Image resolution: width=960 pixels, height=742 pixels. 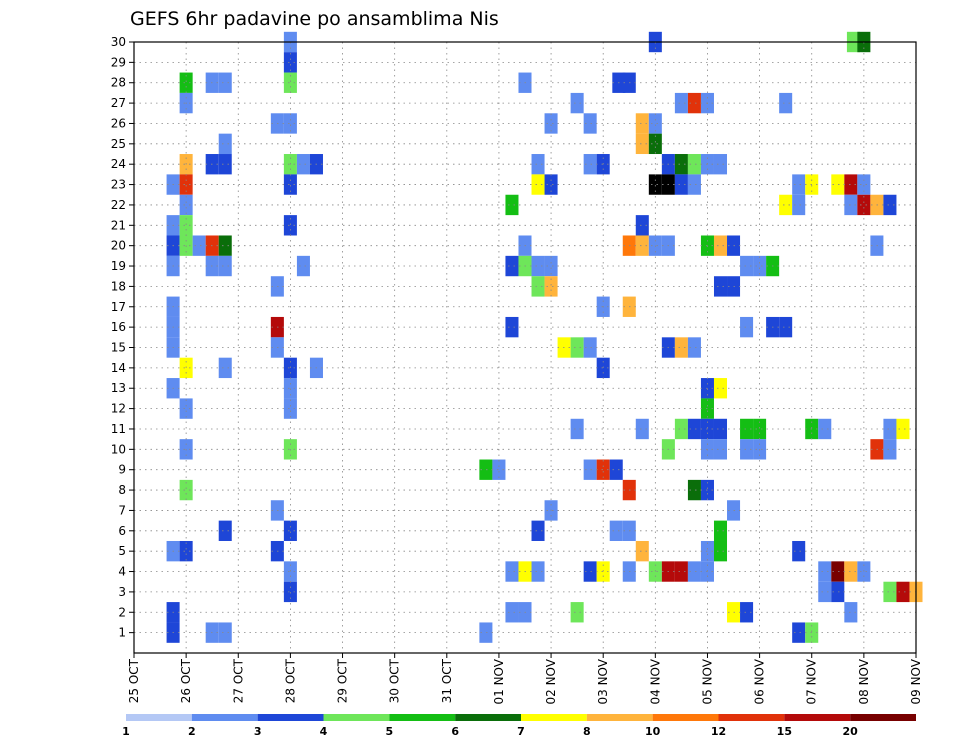 I want to click on x-tick-label: 26 OCT, so click(x=186, y=680).